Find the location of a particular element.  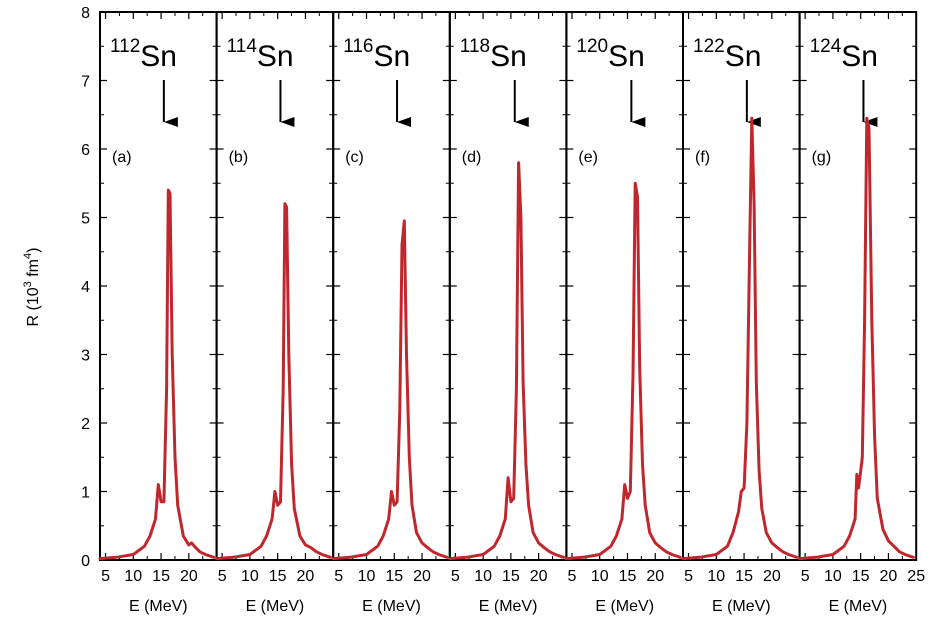

y-tick-label-4: 4 is located at coordinates (85, 287).